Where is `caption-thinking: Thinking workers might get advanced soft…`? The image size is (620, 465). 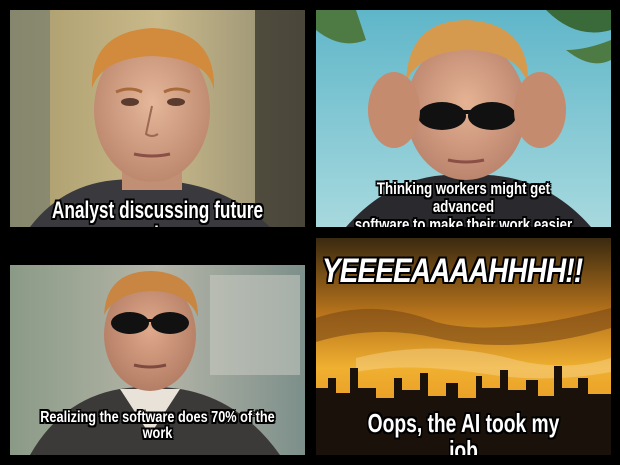
caption-thinking: Thinking workers might get advanced soft… is located at coordinates (463, 203).